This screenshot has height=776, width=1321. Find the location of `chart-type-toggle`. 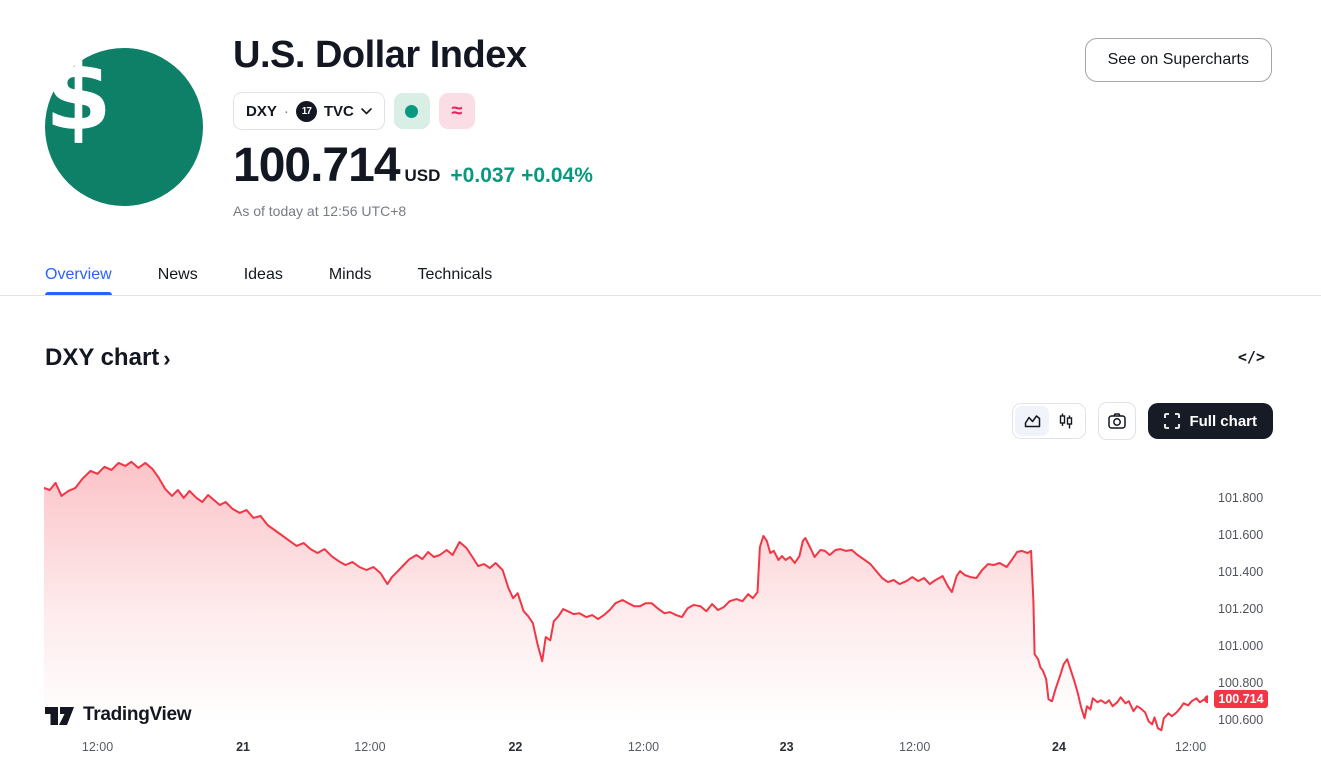

chart-type-toggle is located at coordinates (1049, 421).